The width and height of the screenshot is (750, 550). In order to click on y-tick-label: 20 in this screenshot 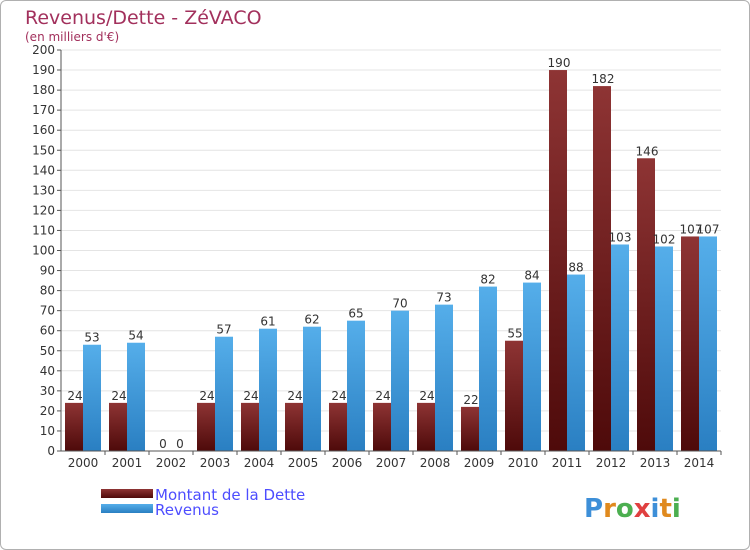, I will do `click(47, 411)`.